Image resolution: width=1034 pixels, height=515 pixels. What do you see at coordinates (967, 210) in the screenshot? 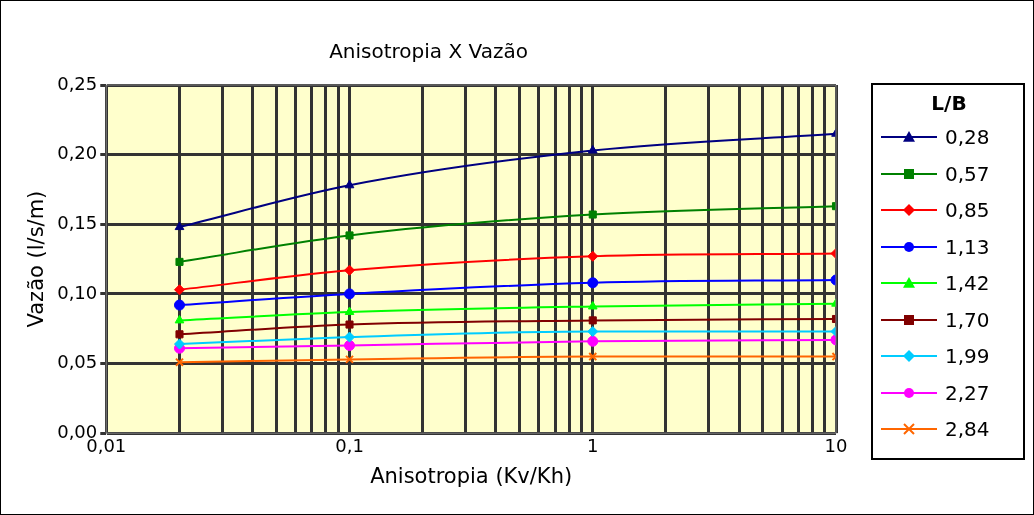
I see `legend-label: 0,85` at bounding box center [967, 210].